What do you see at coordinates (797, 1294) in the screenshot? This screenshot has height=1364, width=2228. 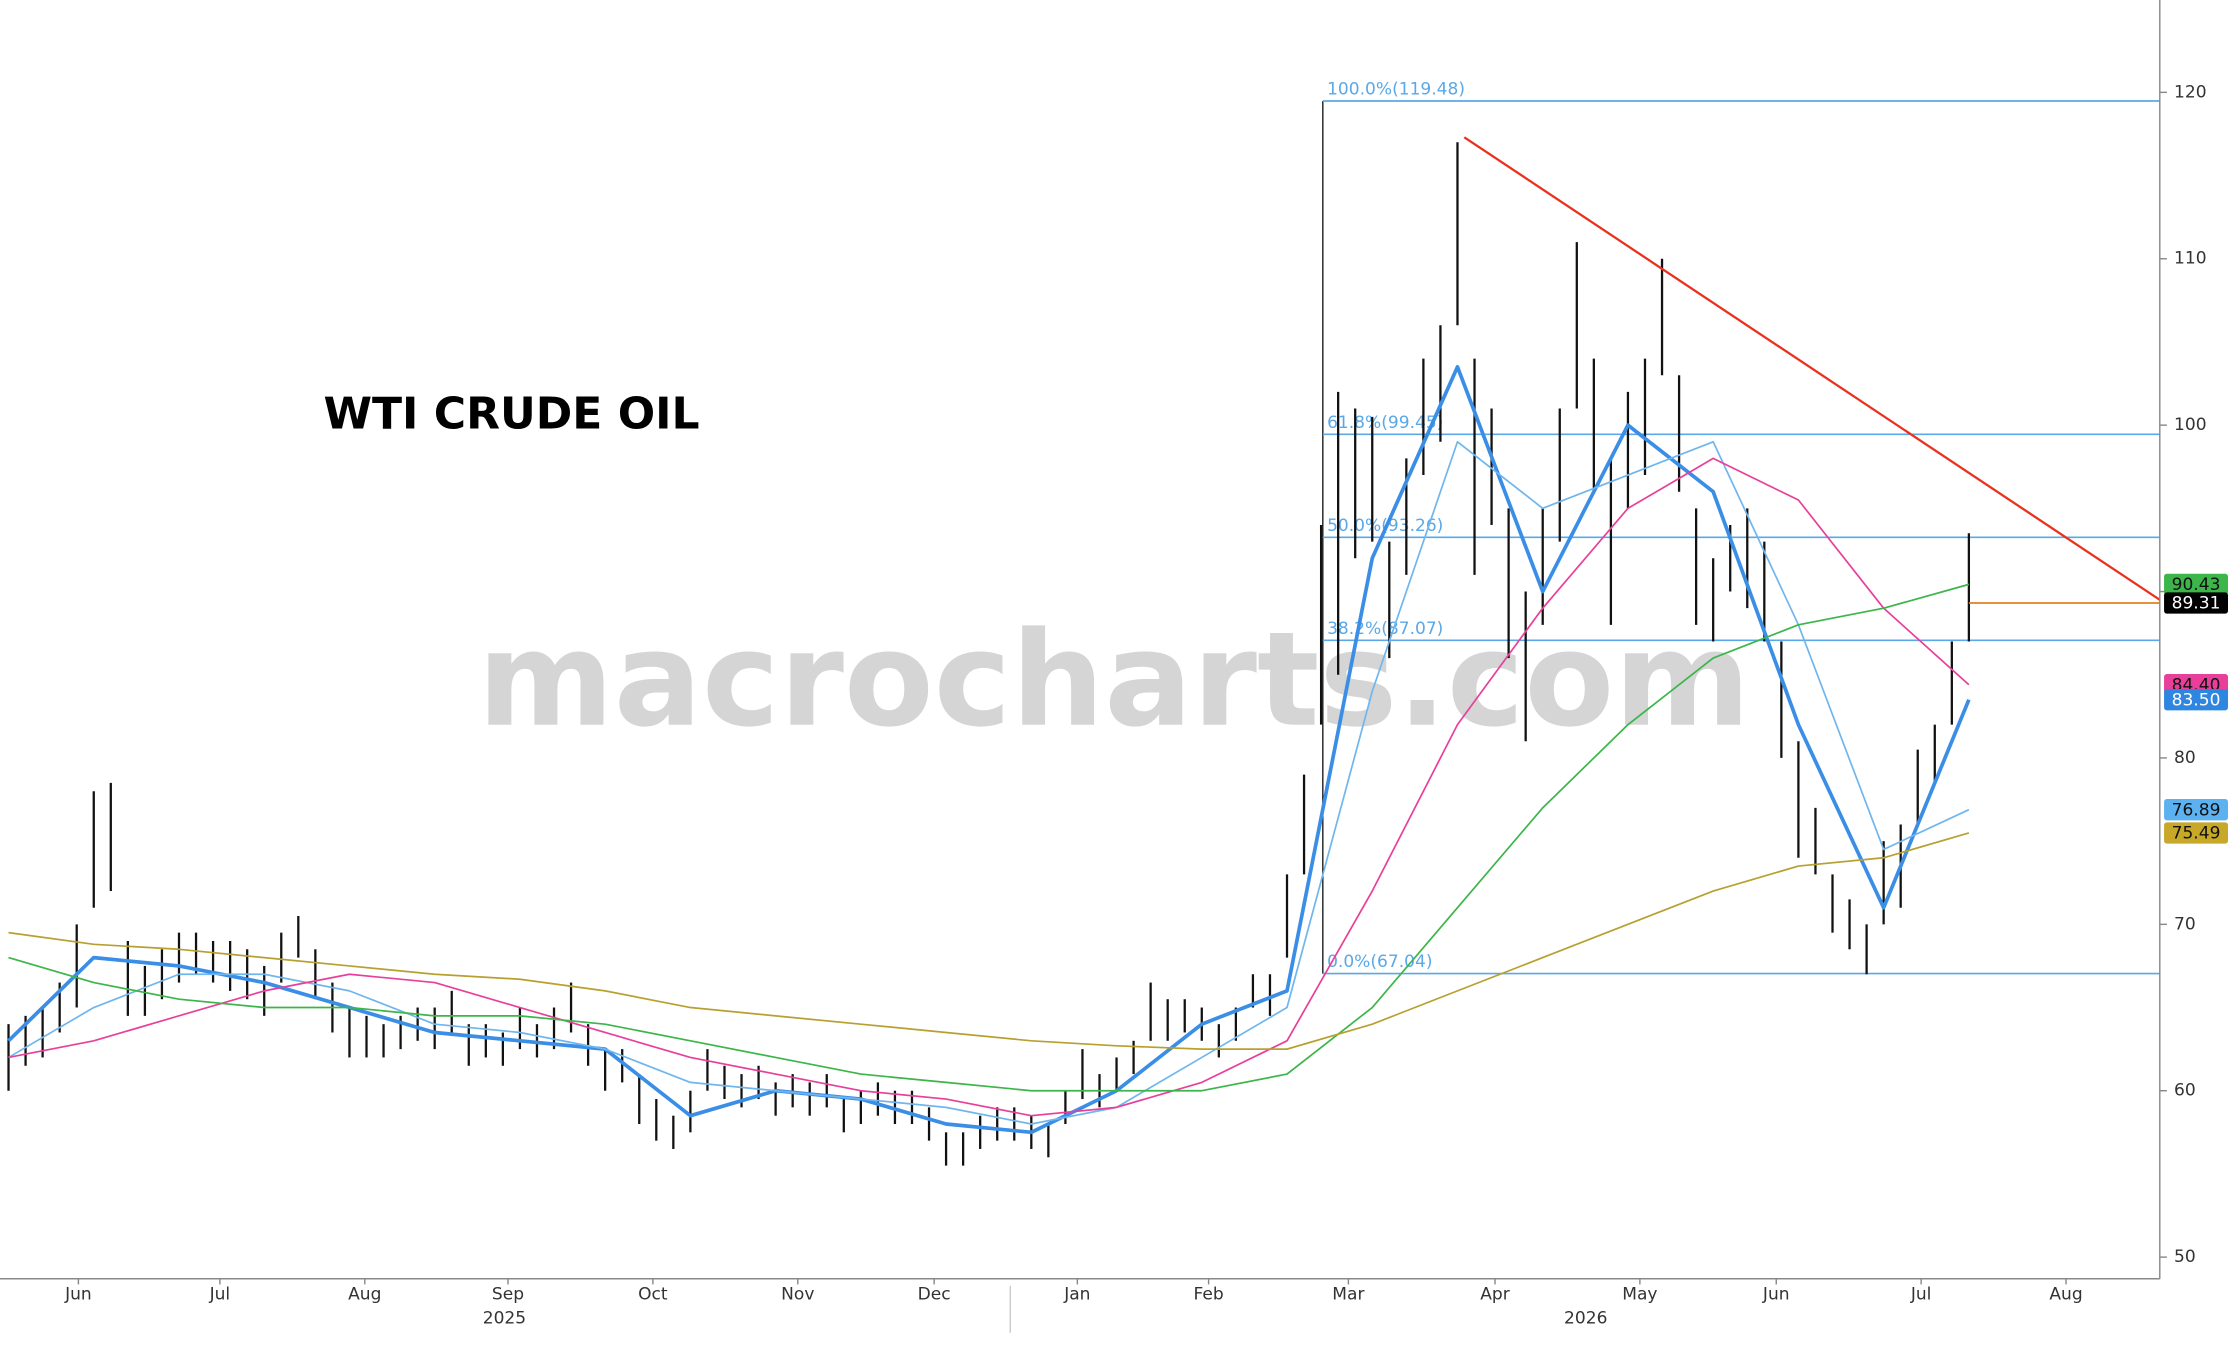 I see `x-tick-label: Nov` at bounding box center [797, 1294].